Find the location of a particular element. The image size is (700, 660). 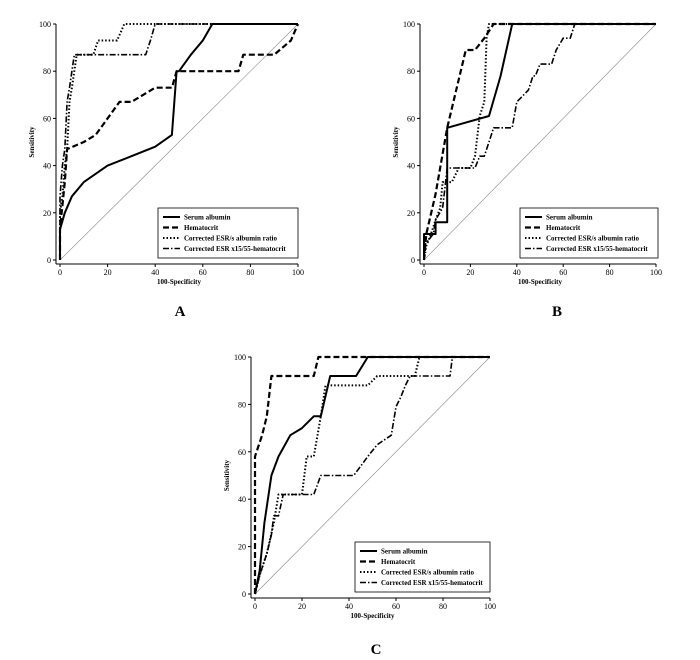

panel-letter: B is located at coordinates (557, 312).